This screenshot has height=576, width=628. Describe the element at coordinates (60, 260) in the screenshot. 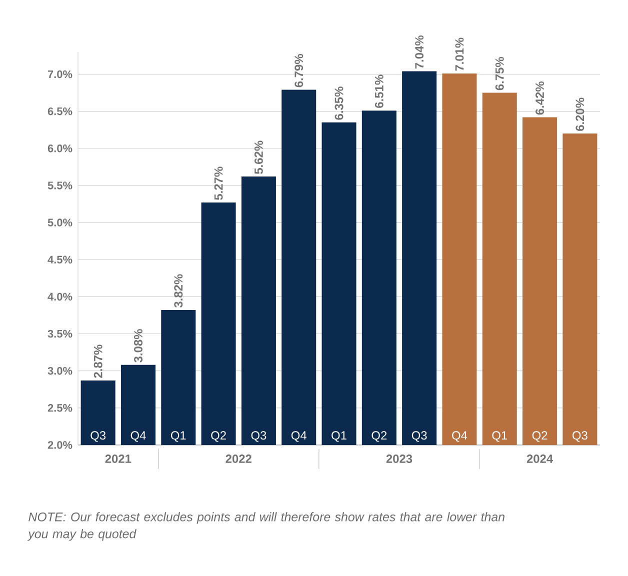

I see `y-tick-label: 4.5%` at that location.